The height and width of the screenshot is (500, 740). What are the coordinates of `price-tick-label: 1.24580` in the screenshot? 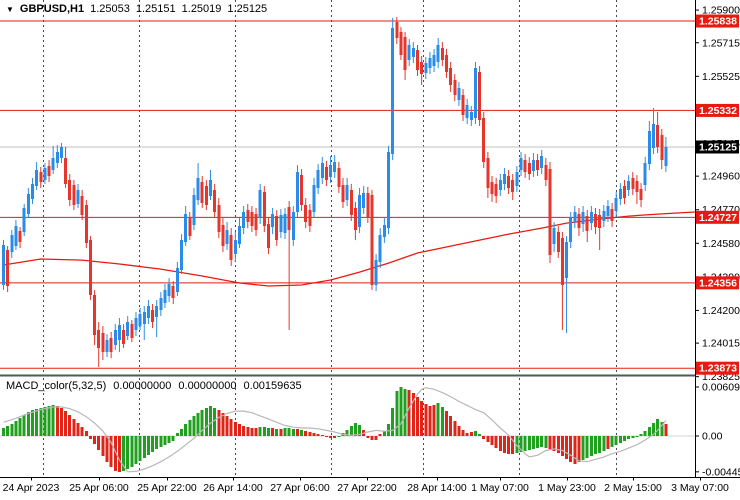 It's located at (721, 244).